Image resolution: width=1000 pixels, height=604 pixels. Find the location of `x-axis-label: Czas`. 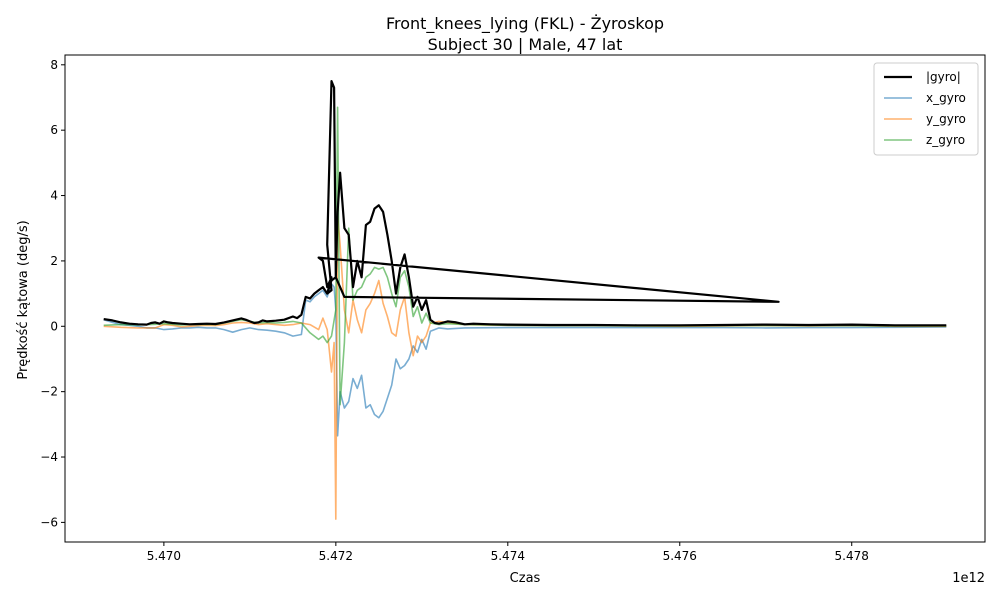

x-axis-label: Czas is located at coordinates (525, 578).